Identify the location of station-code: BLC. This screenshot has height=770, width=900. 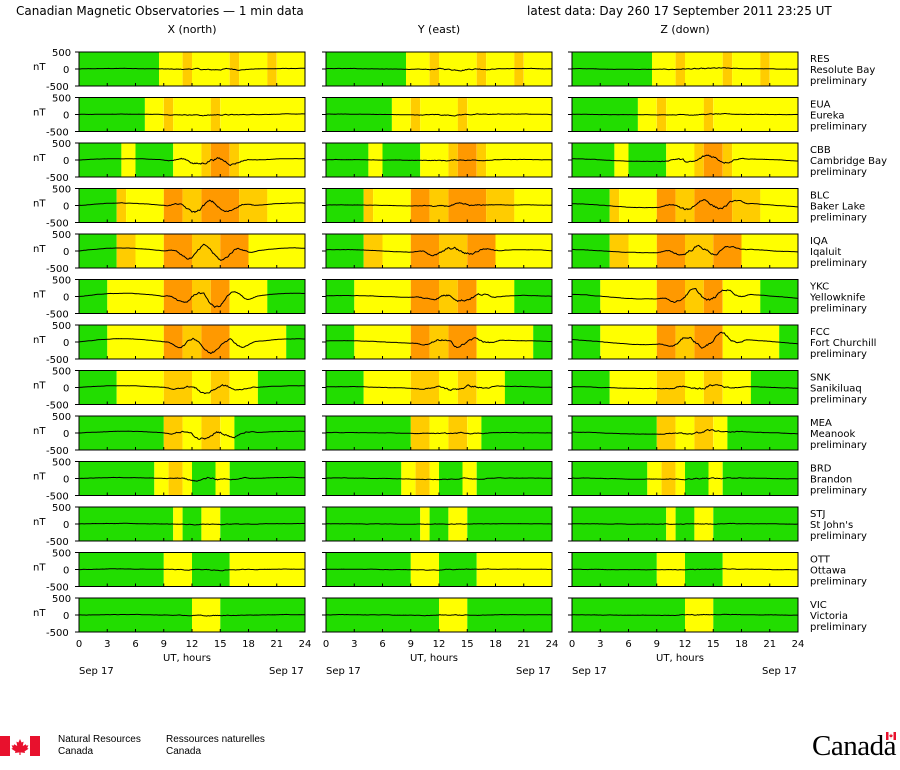
(819, 196).